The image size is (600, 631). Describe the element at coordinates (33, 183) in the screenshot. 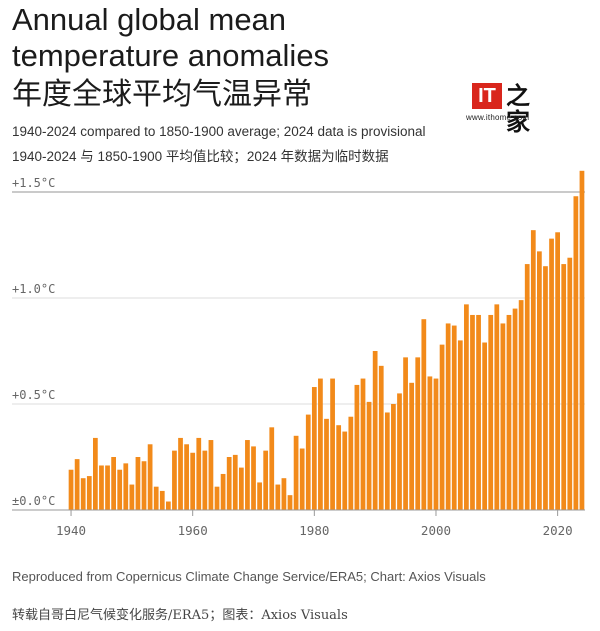

I see `y-tick-label: +1.5°C` at that location.